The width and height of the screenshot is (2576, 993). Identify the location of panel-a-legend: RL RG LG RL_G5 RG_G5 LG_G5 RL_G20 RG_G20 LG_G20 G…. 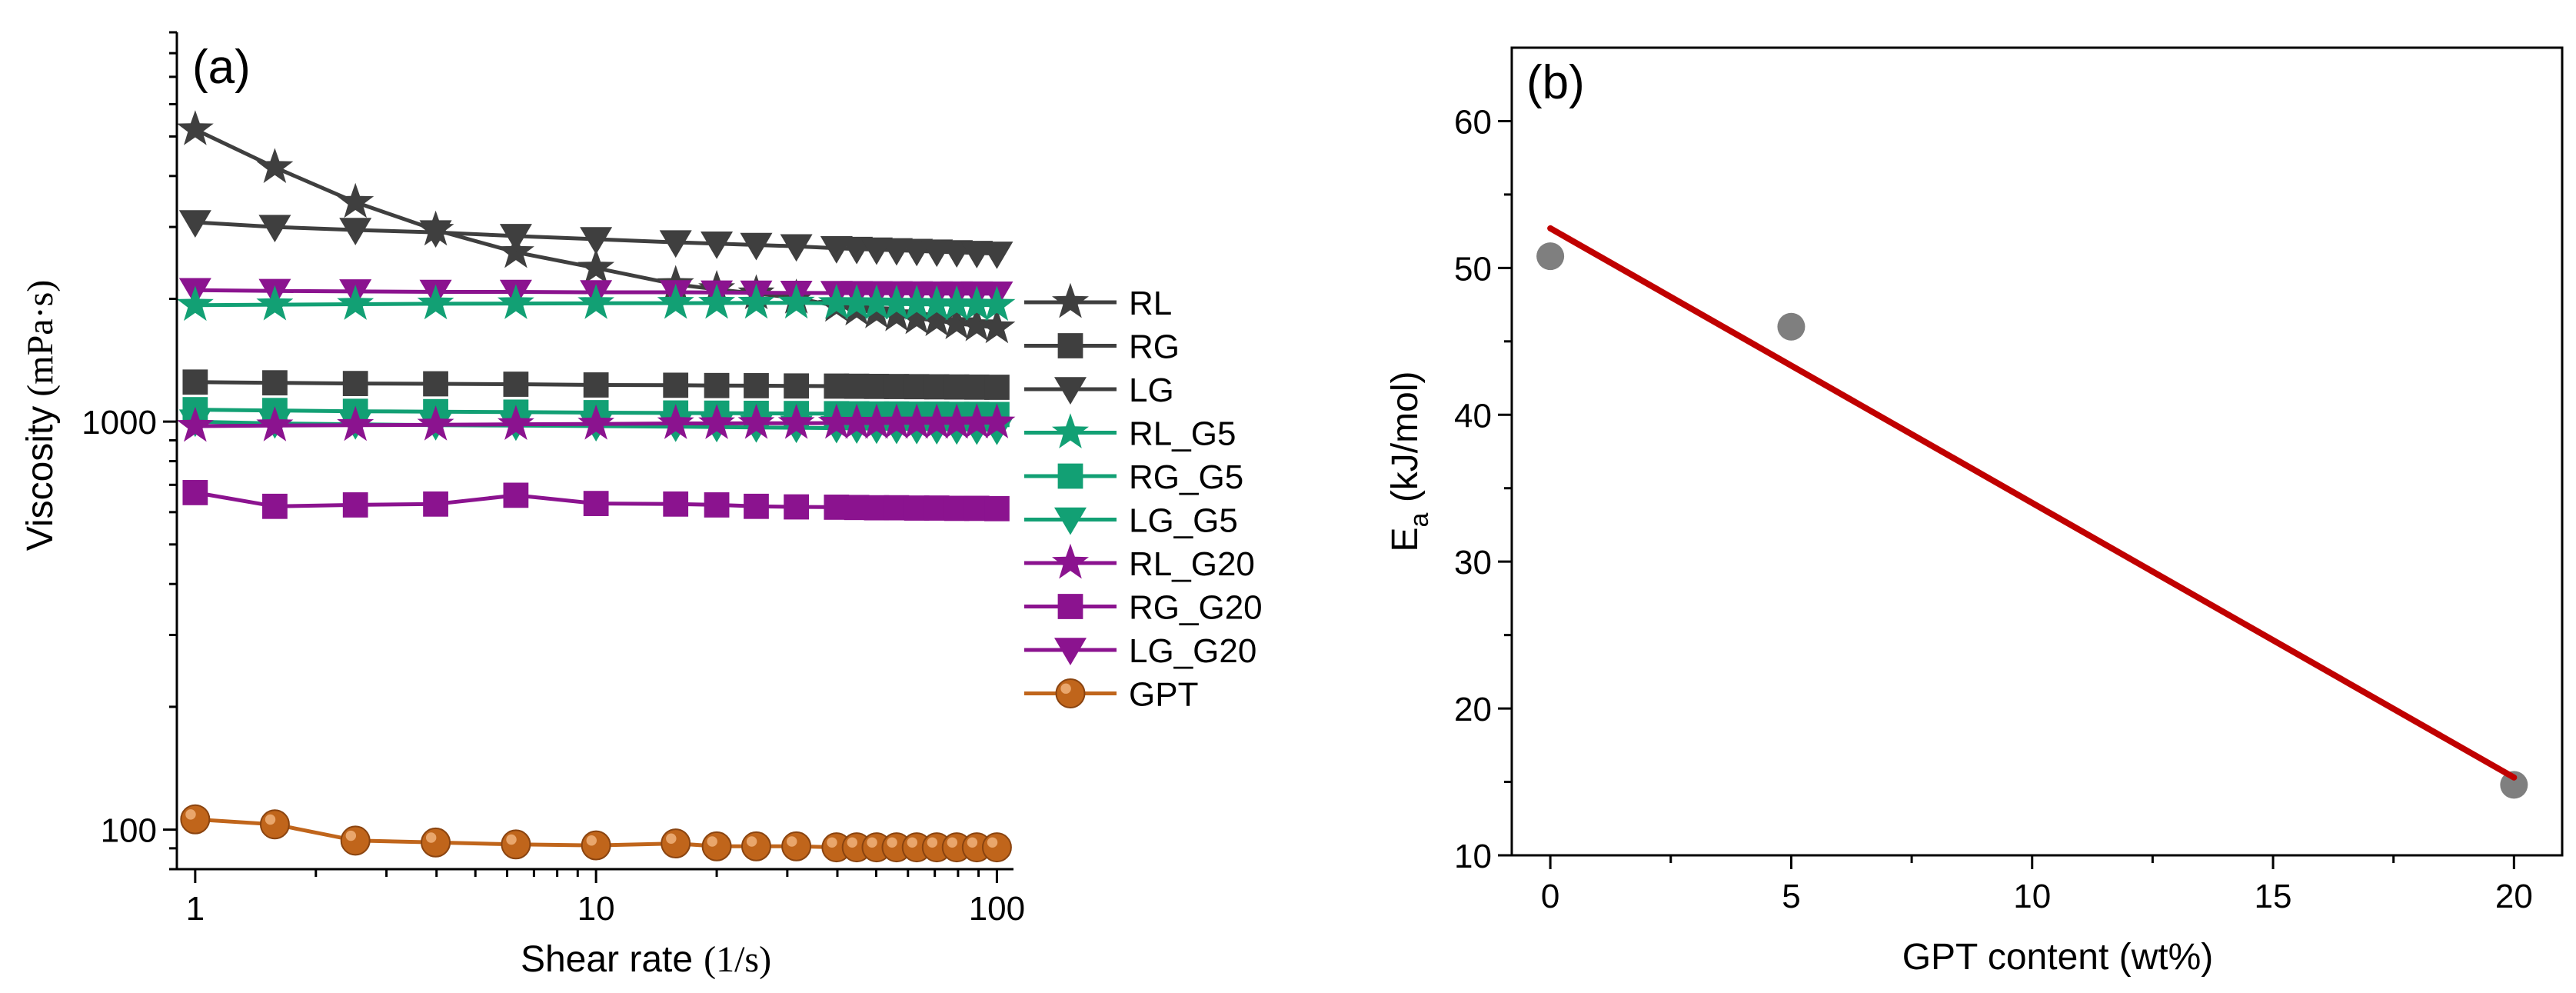
(1143, 498).